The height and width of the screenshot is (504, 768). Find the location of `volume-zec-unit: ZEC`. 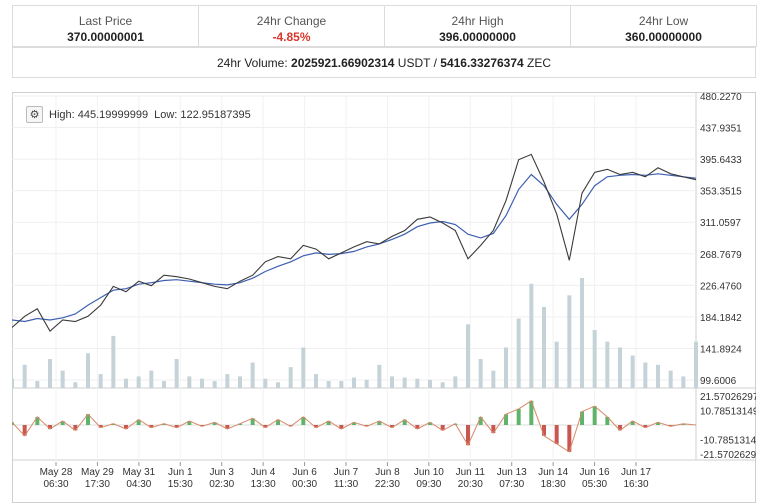

volume-zec-unit: ZEC is located at coordinates (537, 63).